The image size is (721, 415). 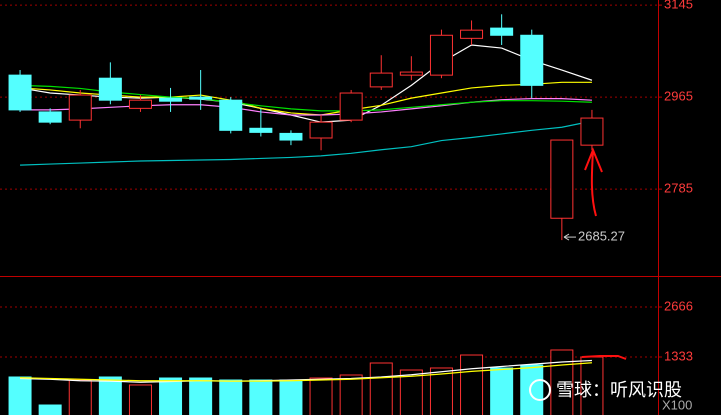 What do you see at coordinates (678, 305) in the screenshot?
I see `y-tick-label: 2666` at bounding box center [678, 305].